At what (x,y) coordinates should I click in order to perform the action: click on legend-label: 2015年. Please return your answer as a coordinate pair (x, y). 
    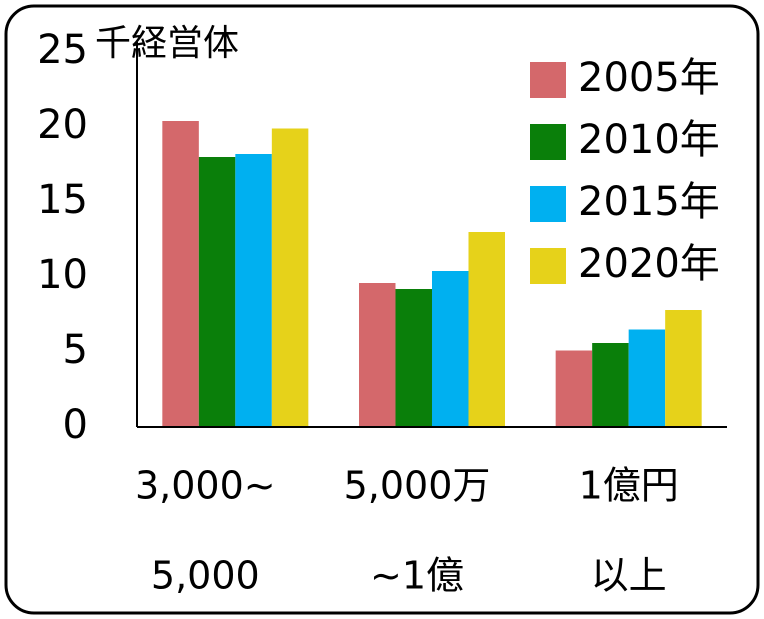
    Looking at the image, I should click on (649, 202).